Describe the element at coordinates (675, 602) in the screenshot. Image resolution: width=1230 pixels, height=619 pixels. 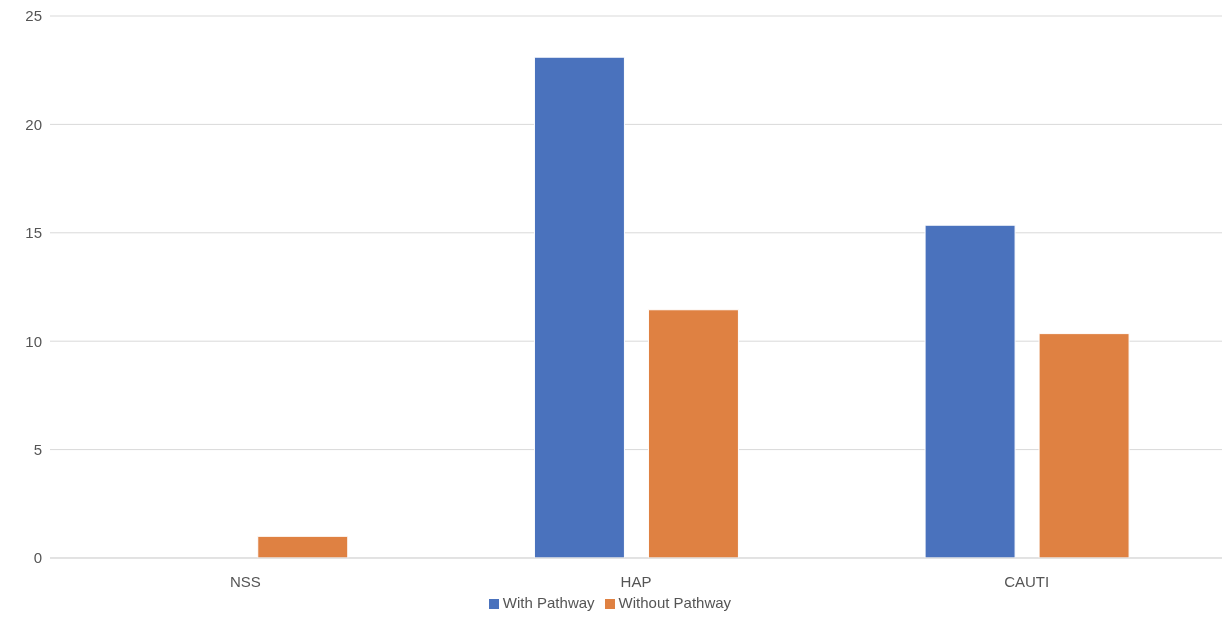
I see `legend-label: Without Pathway` at that location.